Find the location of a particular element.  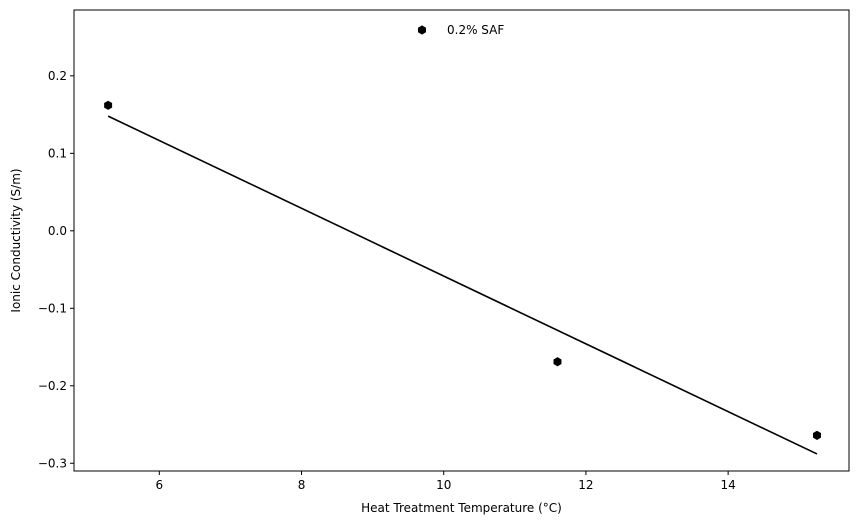

legend-label: 0.2% SAF is located at coordinates (475, 30).